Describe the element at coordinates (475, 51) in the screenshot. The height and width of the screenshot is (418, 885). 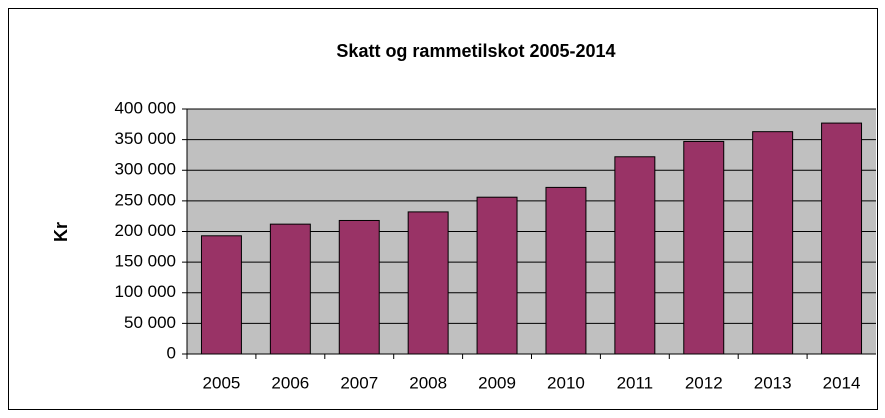
I see `chart-title: Skatt og rammetilskot 2005-2014` at that location.